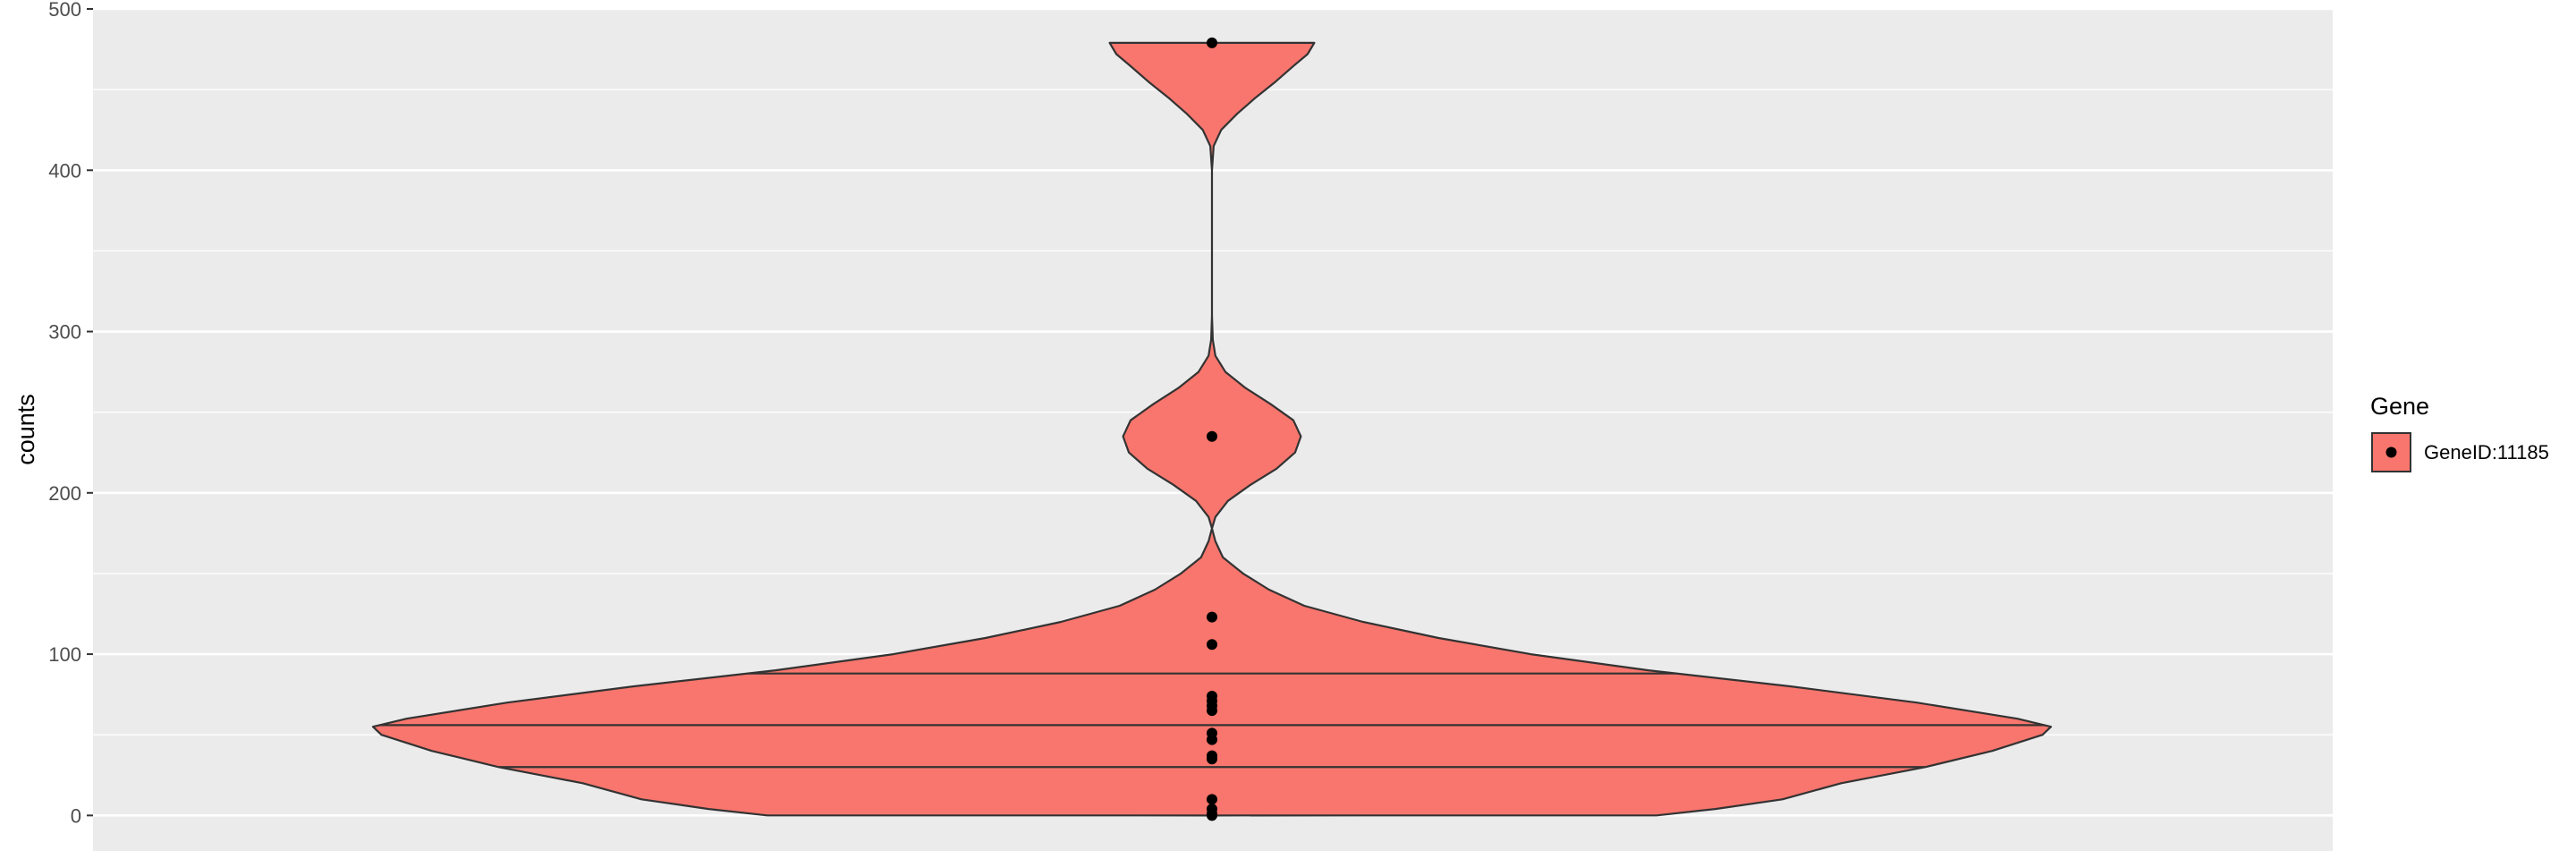  I want to click on y-axis-title: counts, so click(26, 429).